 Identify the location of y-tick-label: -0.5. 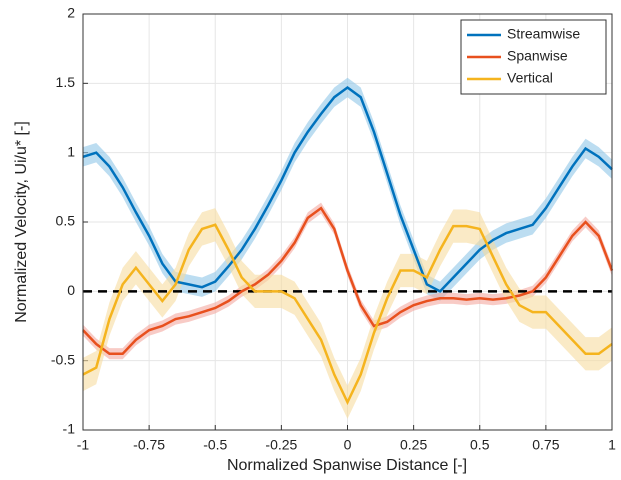
(63, 359).